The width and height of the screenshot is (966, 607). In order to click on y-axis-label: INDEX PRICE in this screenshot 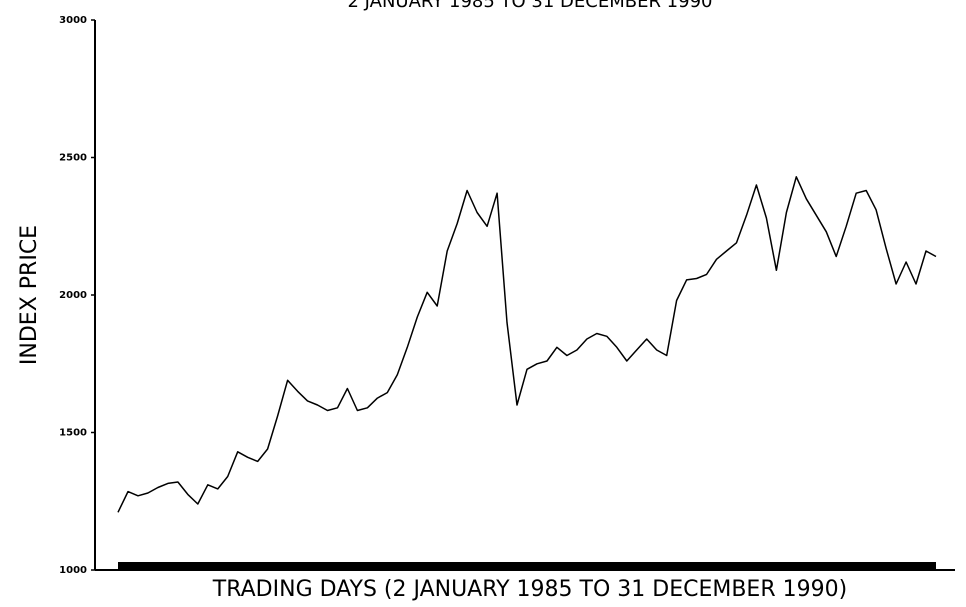, I will do `click(29, 295)`.